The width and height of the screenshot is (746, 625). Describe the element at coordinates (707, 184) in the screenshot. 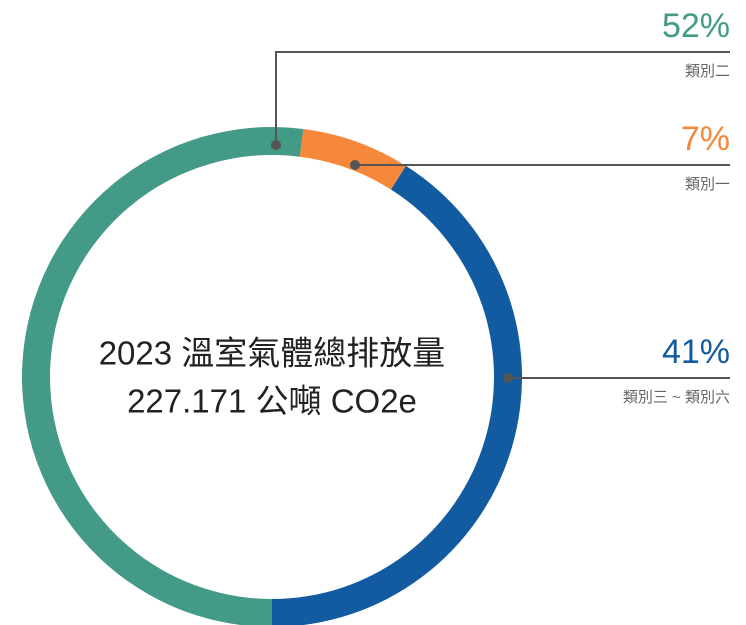

I see `category-label: 類別一` at that location.